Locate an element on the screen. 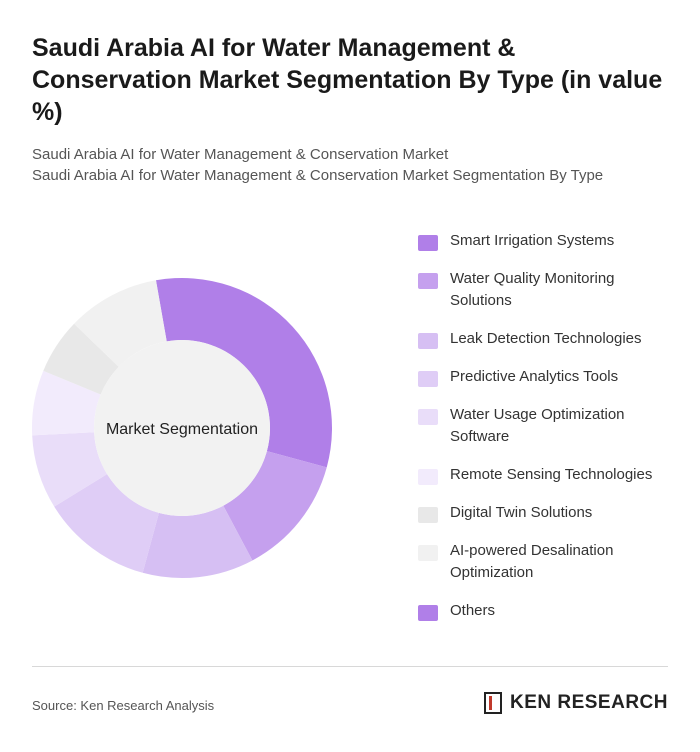 The width and height of the screenshot is (700, 752). legend-item: Smart Irrigation Systems is located at coordinates (543, 241).